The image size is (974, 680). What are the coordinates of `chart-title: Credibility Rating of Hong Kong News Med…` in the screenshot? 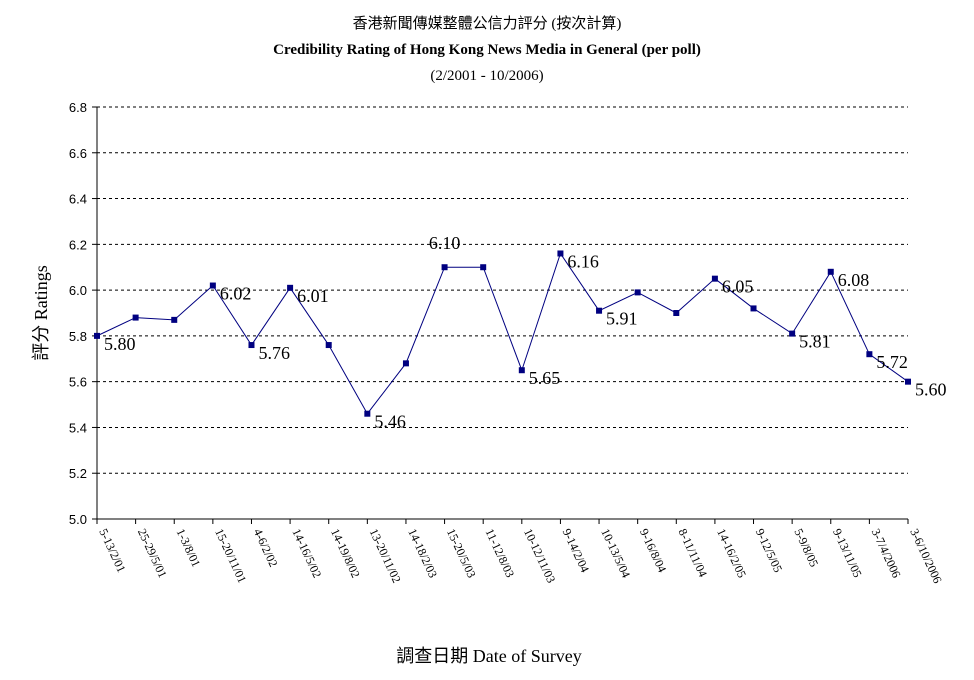 It's located at (487, 50).